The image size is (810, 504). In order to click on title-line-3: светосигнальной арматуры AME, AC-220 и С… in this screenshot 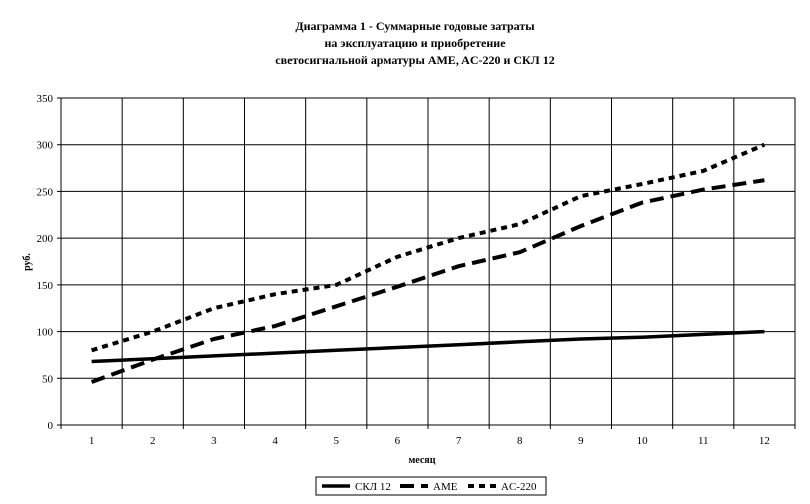, I will do `click(414, 60)`.